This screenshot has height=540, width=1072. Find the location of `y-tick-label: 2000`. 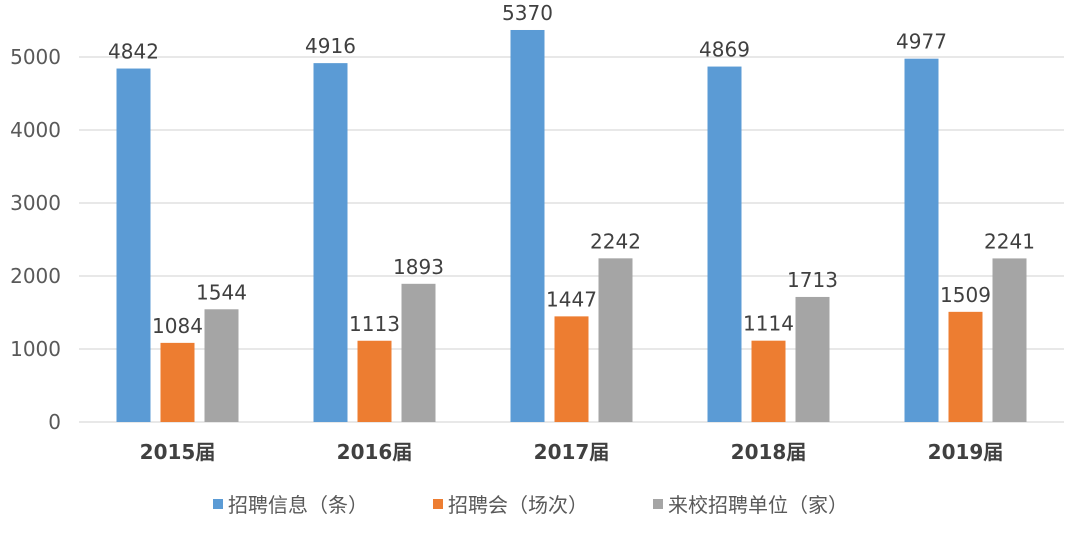

y-tick-label: 2000 is located at coordinates (35, 276).